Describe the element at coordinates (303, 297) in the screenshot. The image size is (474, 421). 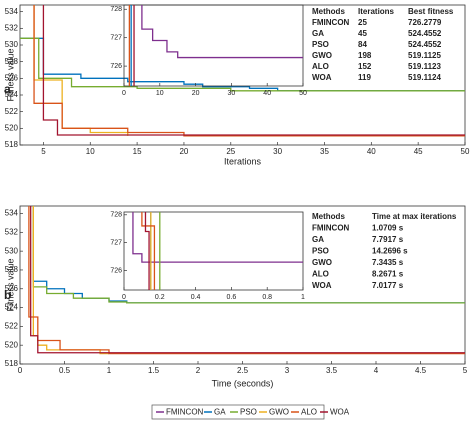
I see `x-tick-label: 1` at that location.